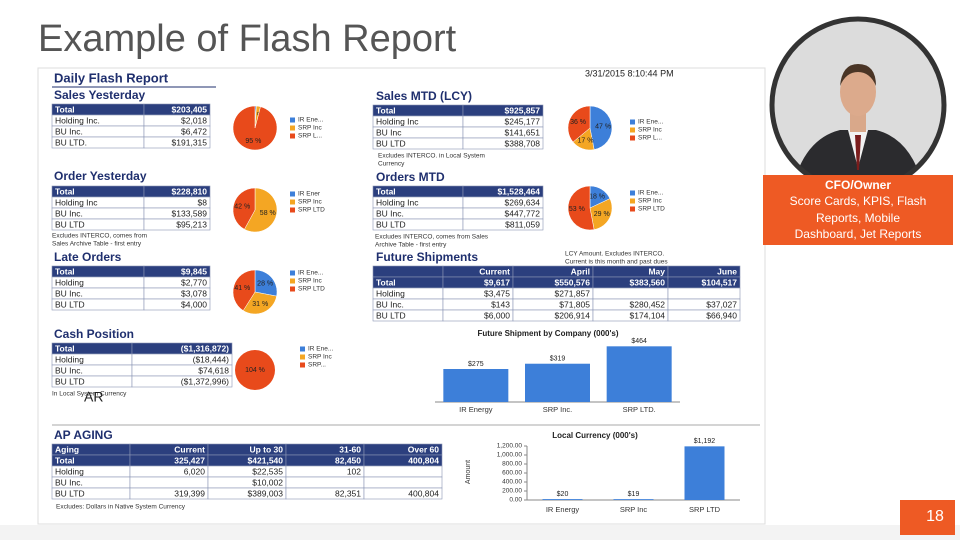 This screenshot has height=540, width=960. Describe the element at coordinates (97, 244) in the screenshot. I see `note: Sales Archive Table - first entry` at that location.